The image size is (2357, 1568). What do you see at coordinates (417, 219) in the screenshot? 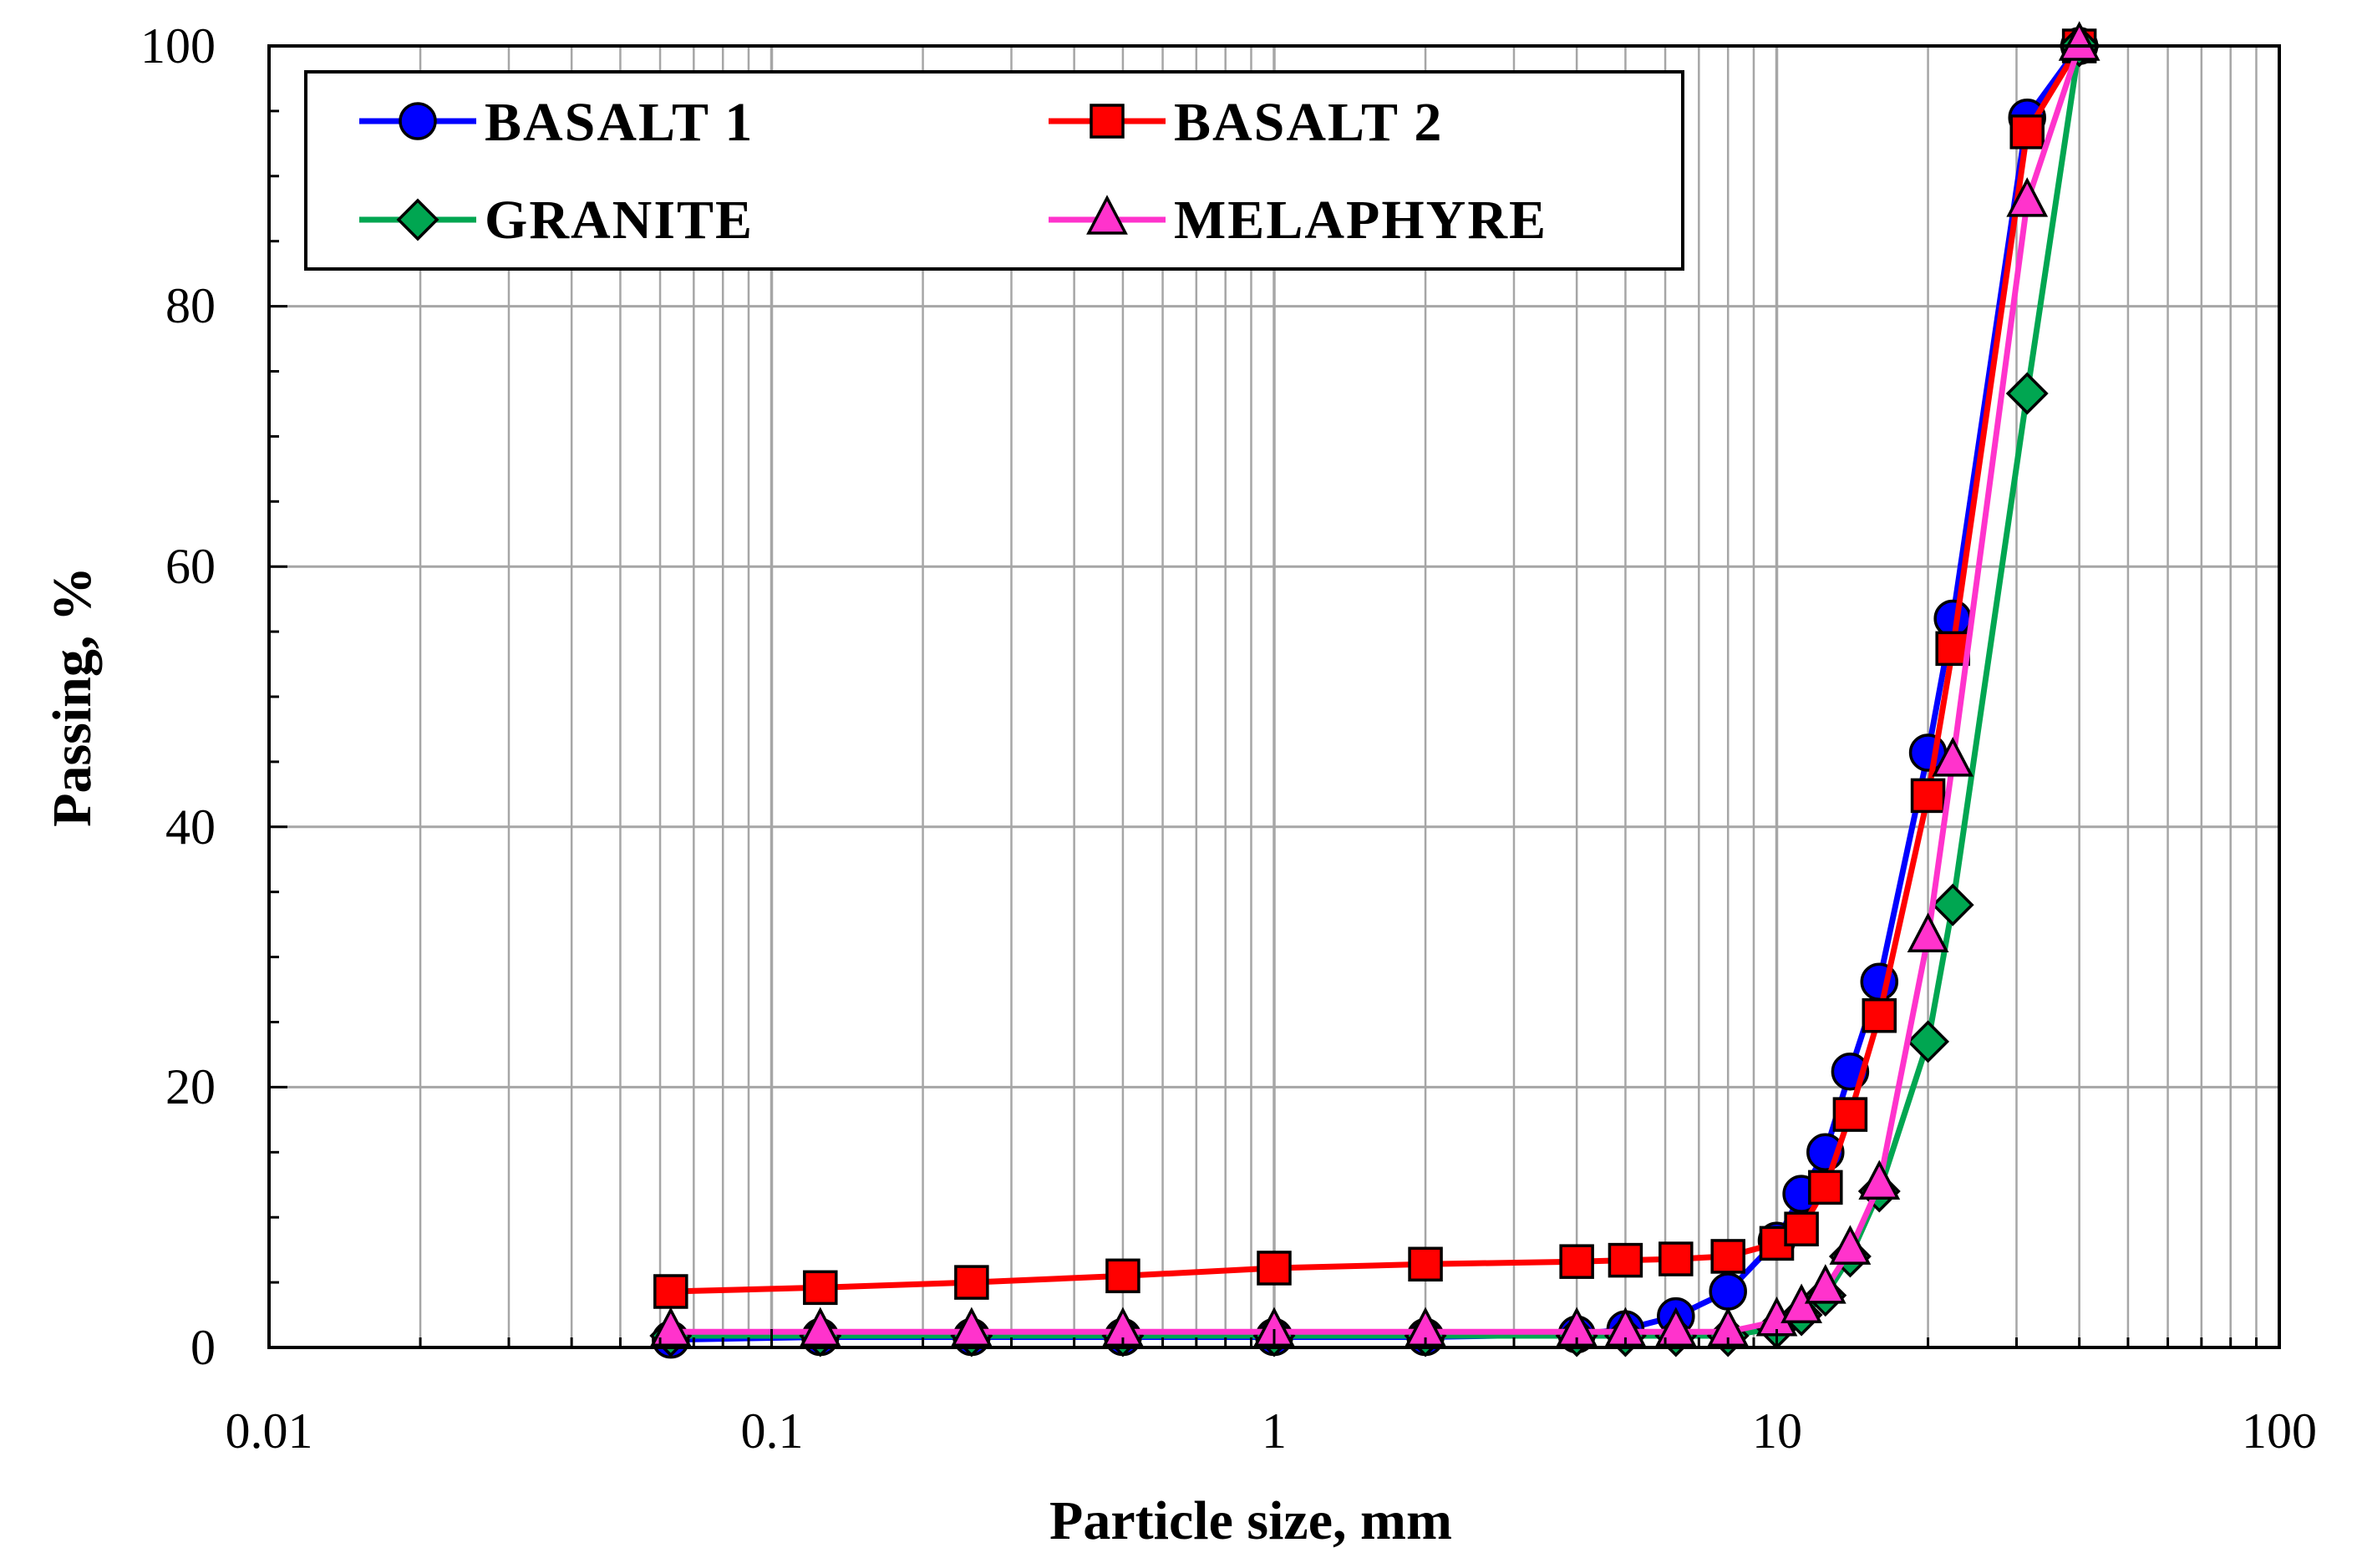
I see `legend-marker-granite` at bounding box center [417, 219].